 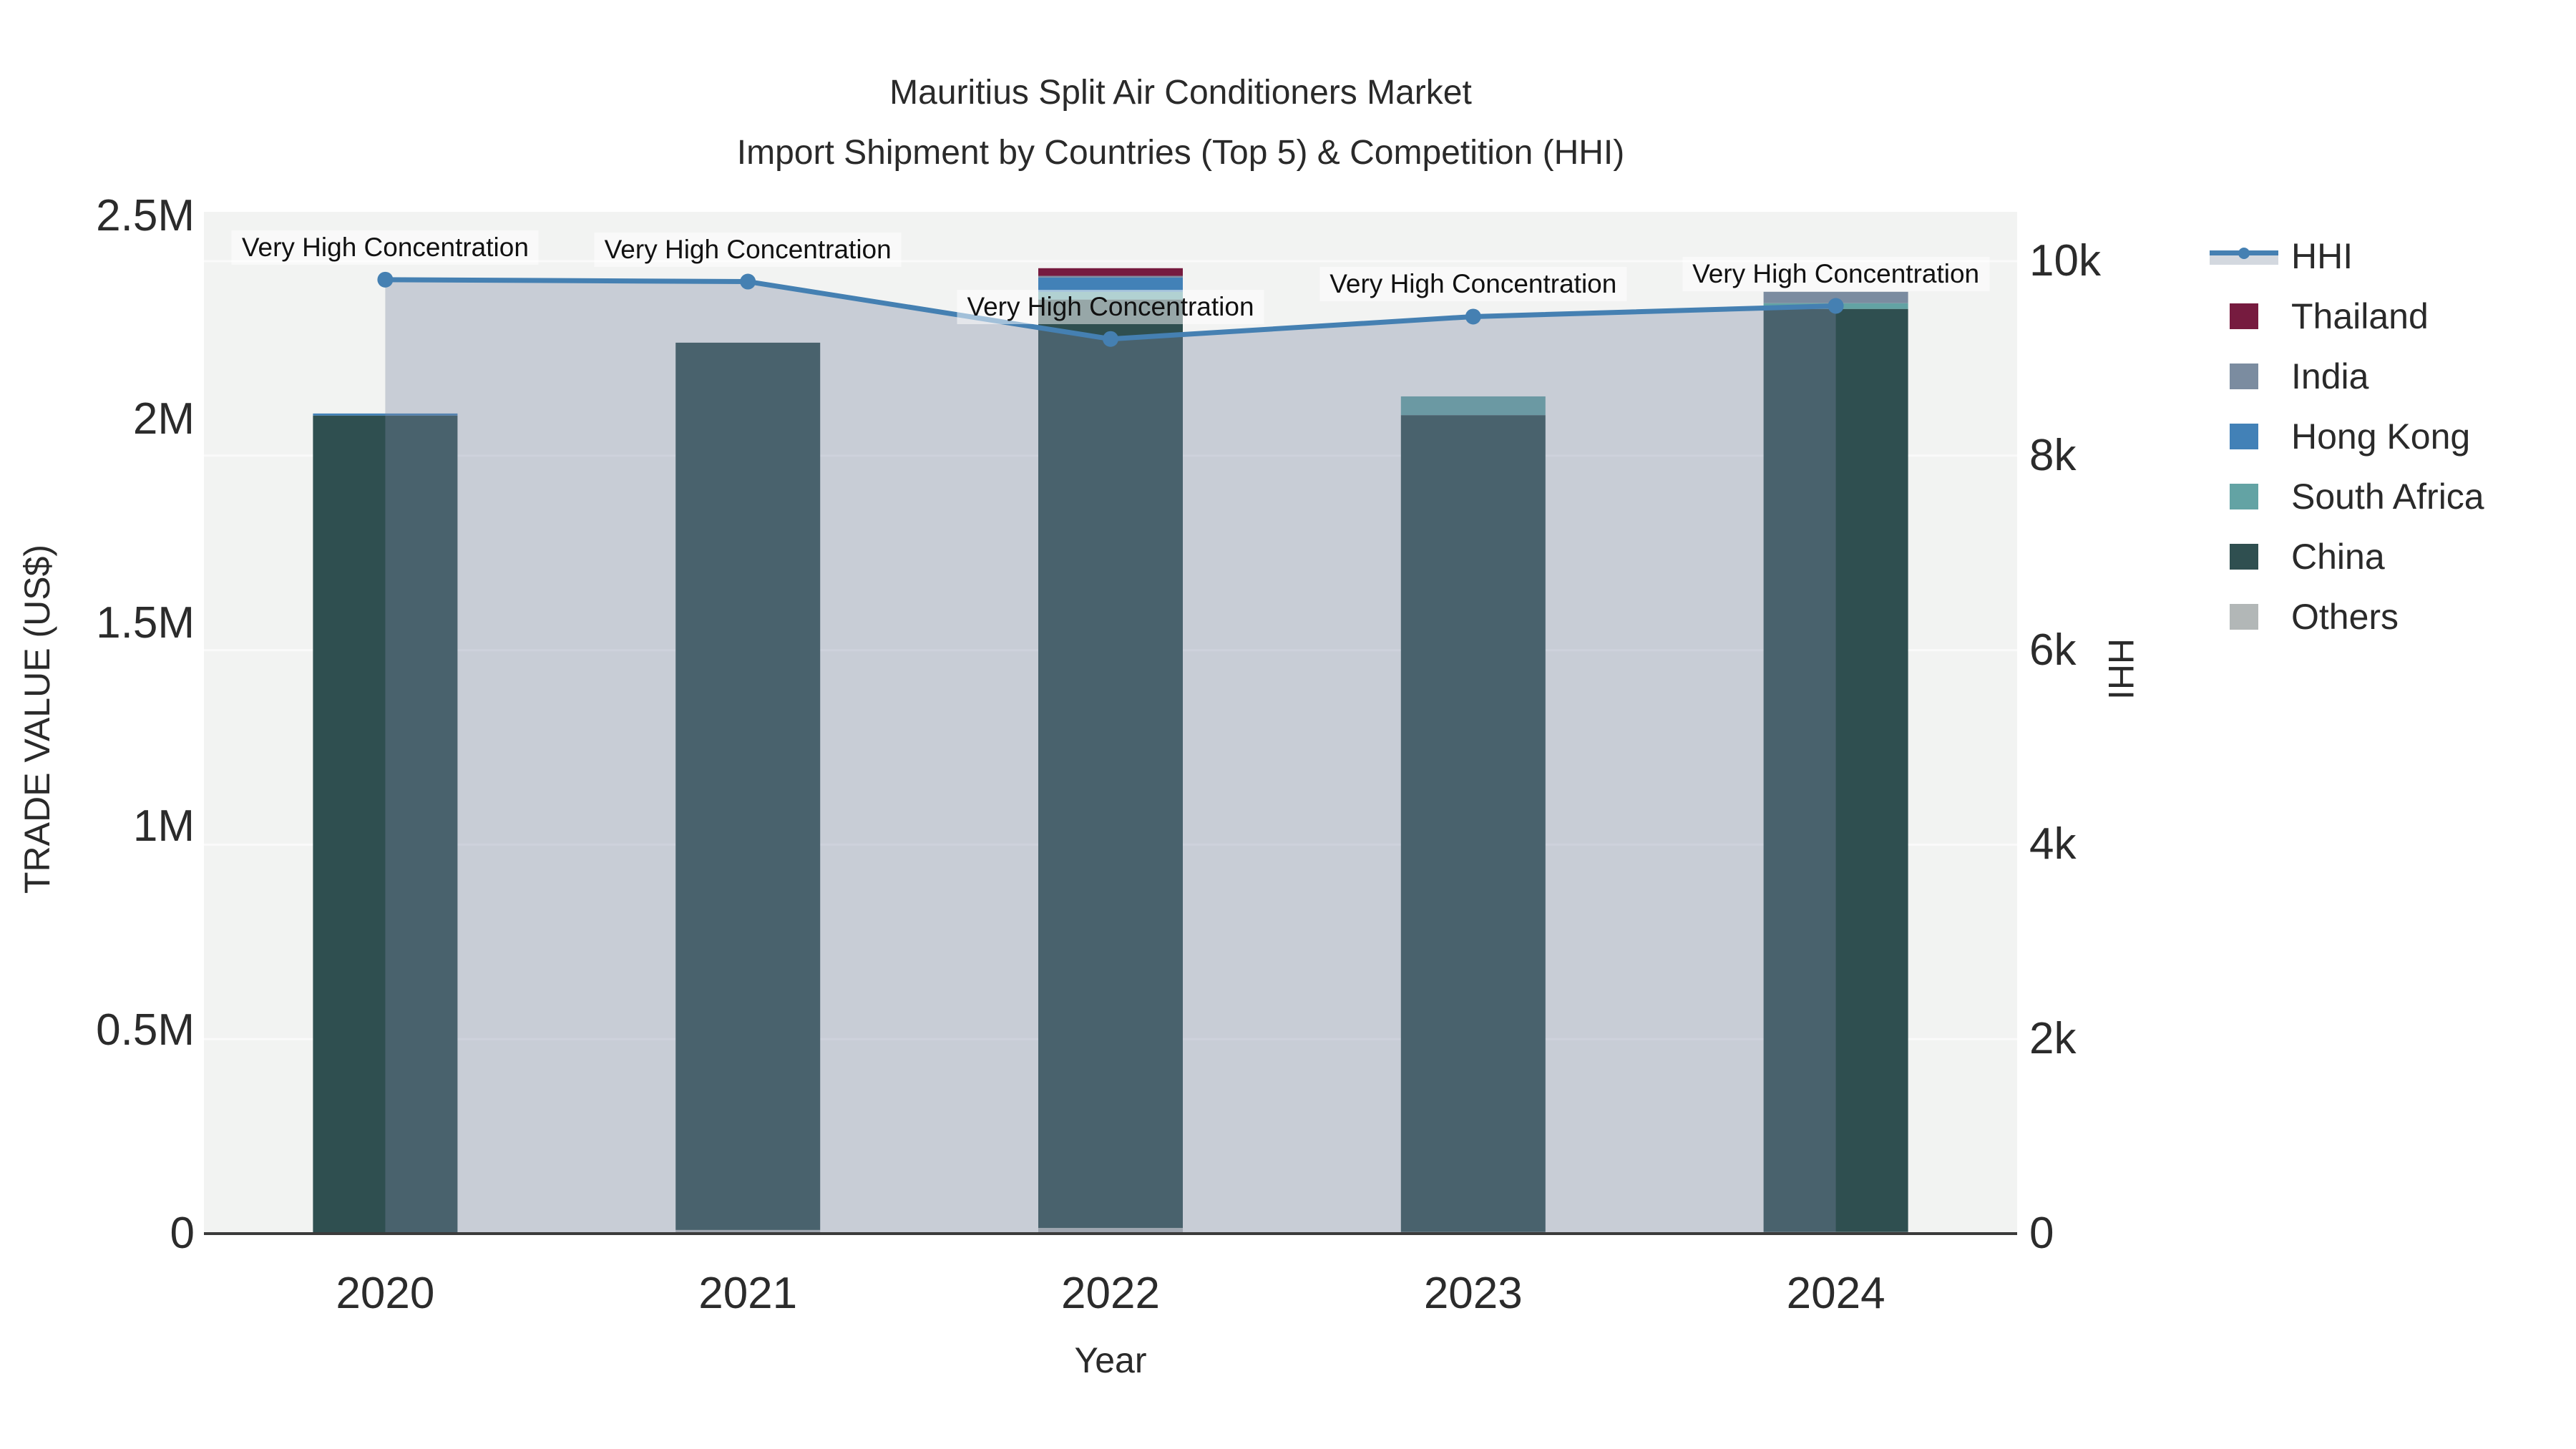 I want to click on x-tick-label-2024: 2024, so click(x=1835, y=1293).